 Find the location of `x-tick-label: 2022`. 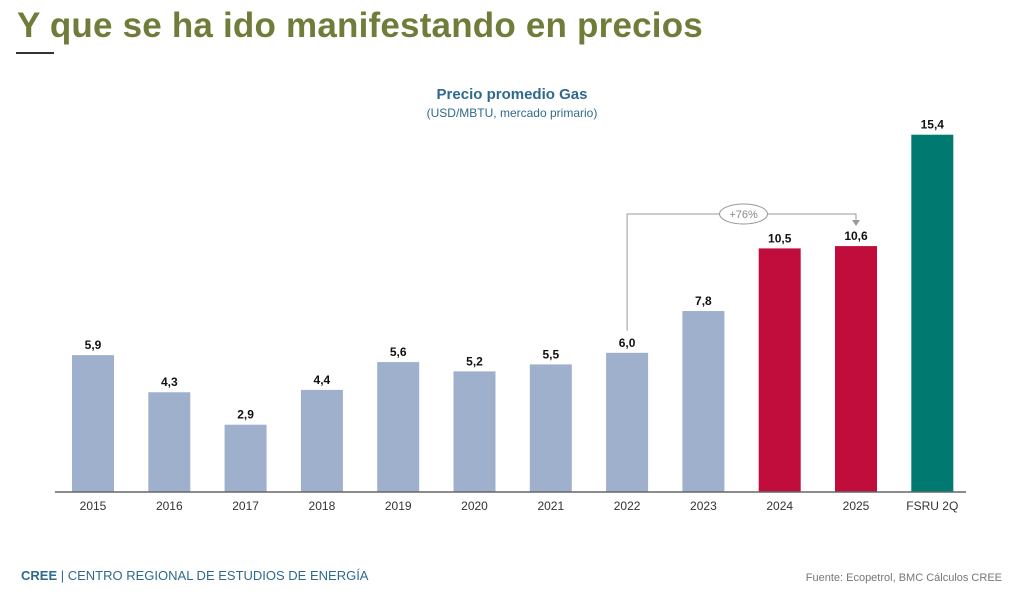

x-tick-label: 2022 is located at coordinates (627, 506).